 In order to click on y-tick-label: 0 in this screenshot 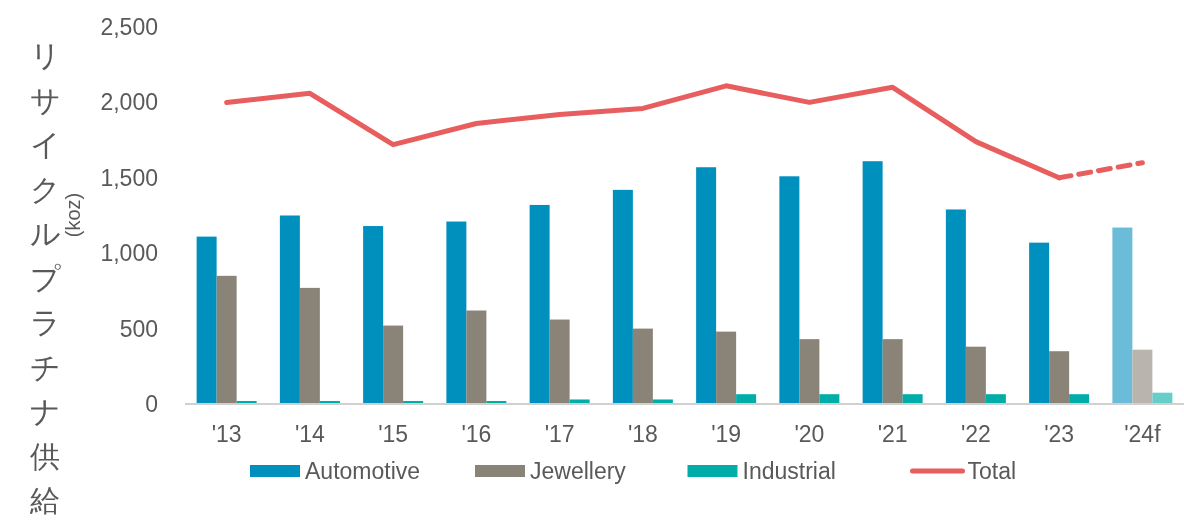, I will do `click(151, 404)`.